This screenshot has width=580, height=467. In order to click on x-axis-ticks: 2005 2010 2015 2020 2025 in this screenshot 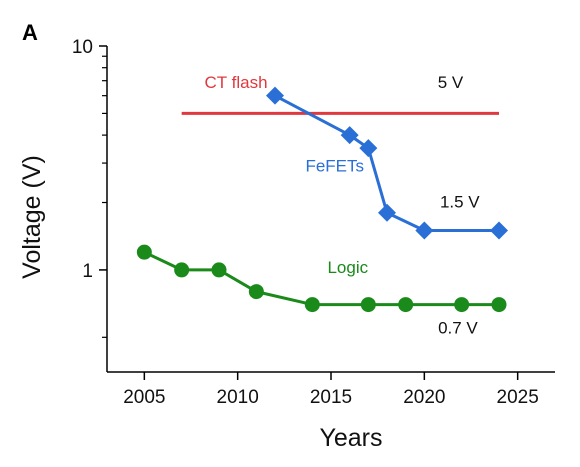, I will do `click(331, 390)`.